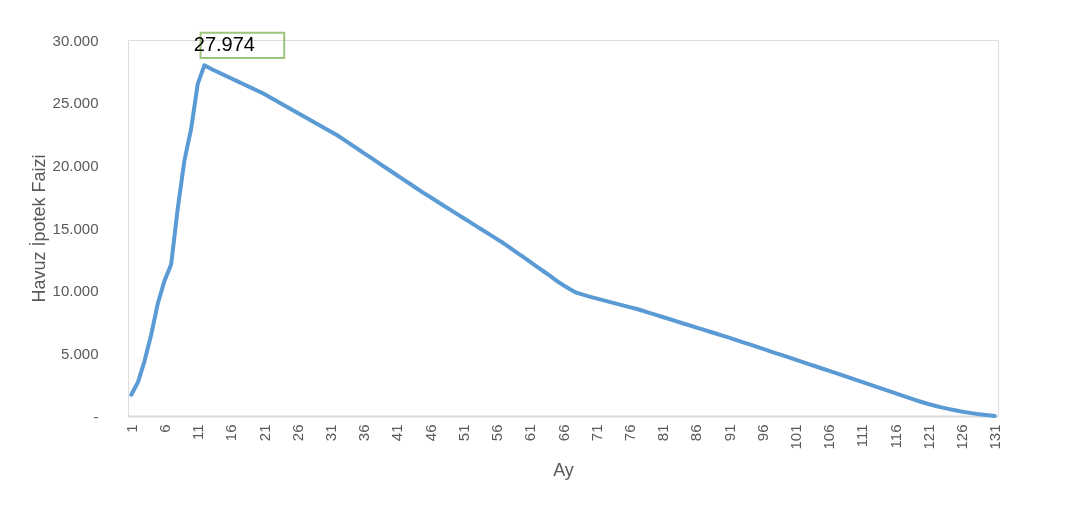 This screenshot has height=531, width=1088. I want to click on y-tick-label: 25.000, so click(75, 103).